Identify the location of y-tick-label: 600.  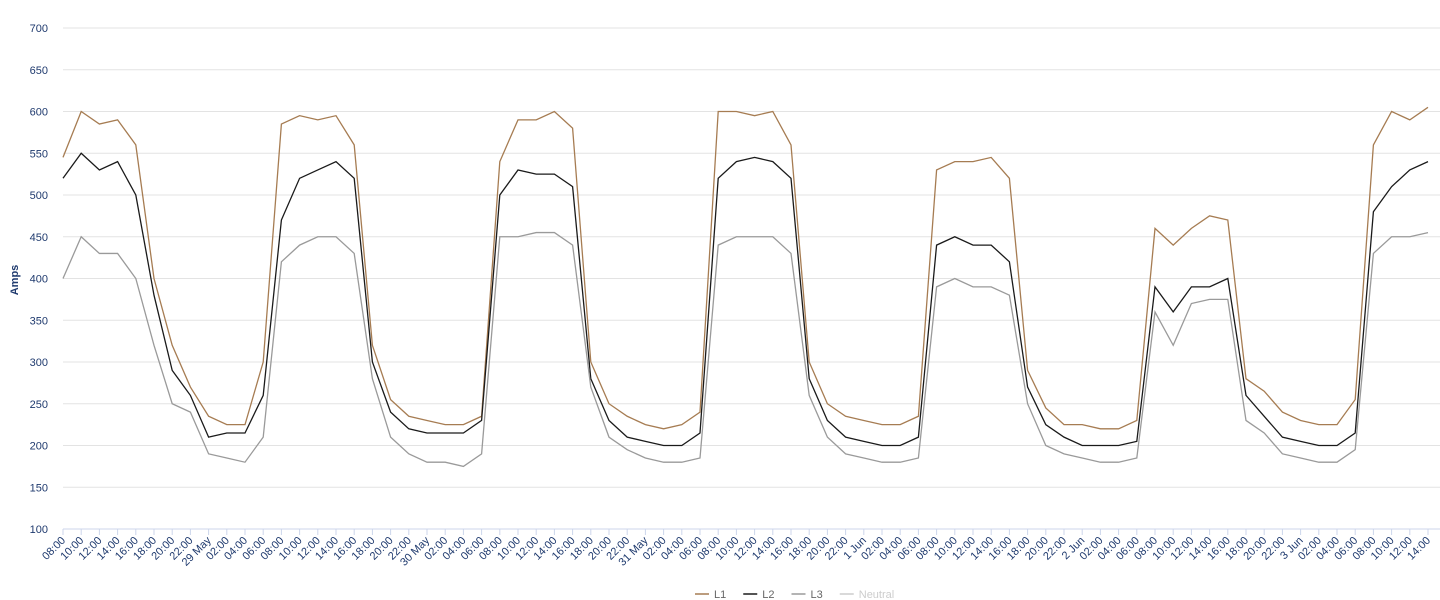
(39, 113).